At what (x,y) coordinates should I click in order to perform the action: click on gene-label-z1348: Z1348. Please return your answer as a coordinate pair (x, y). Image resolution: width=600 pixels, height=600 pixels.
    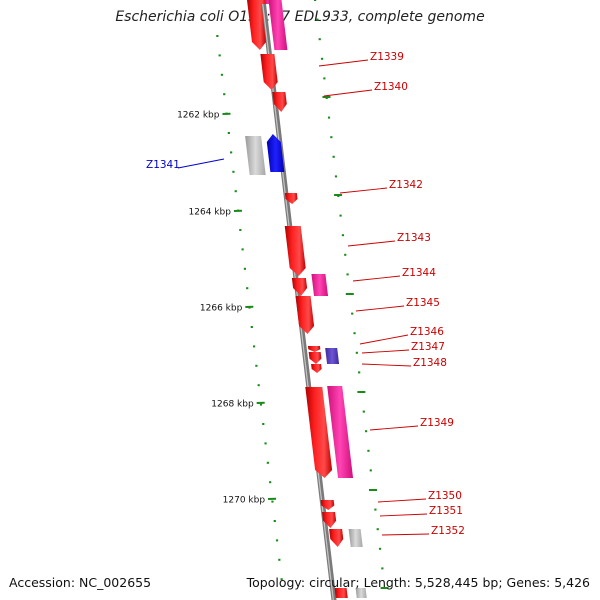
    Looking at the image, I should click on (430, 363).